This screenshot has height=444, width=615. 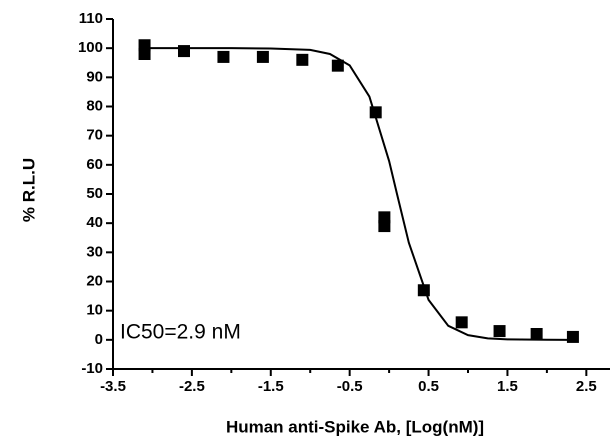 I want to click on annotation: IC50=2.9 nM, so click(x=180, y=332).